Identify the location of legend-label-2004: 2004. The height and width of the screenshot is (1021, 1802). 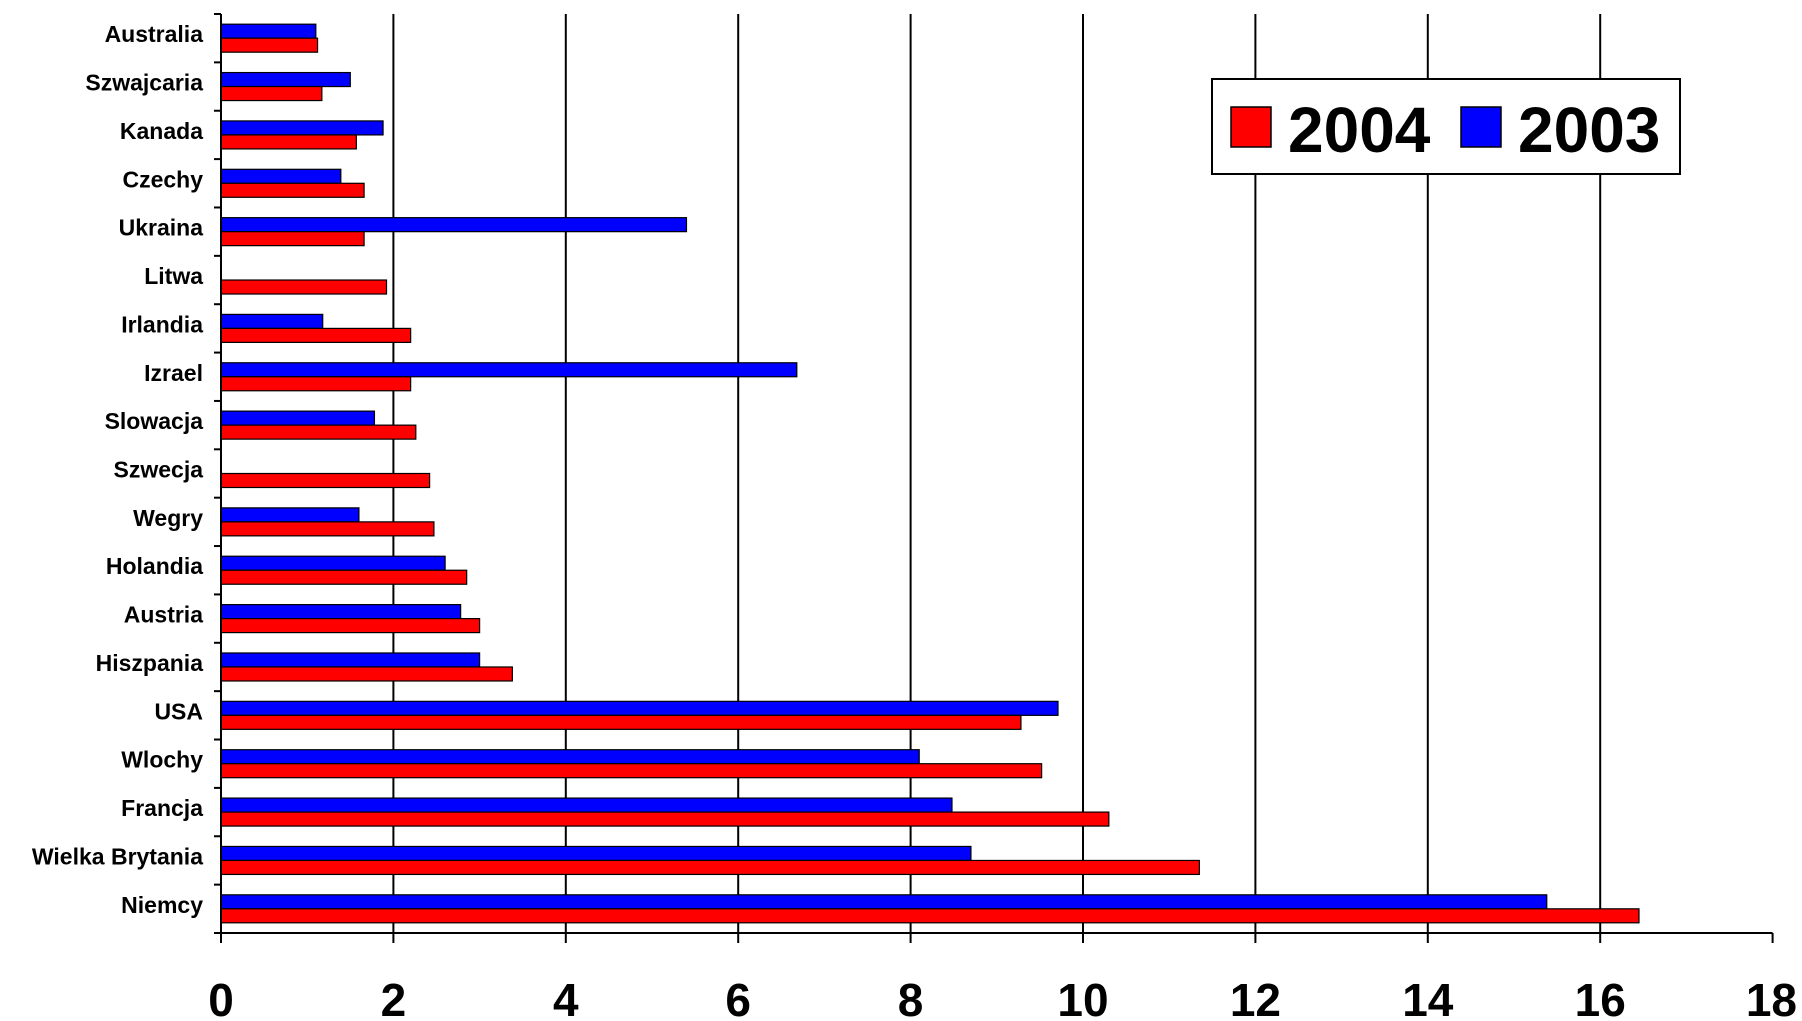
(1359, 130).